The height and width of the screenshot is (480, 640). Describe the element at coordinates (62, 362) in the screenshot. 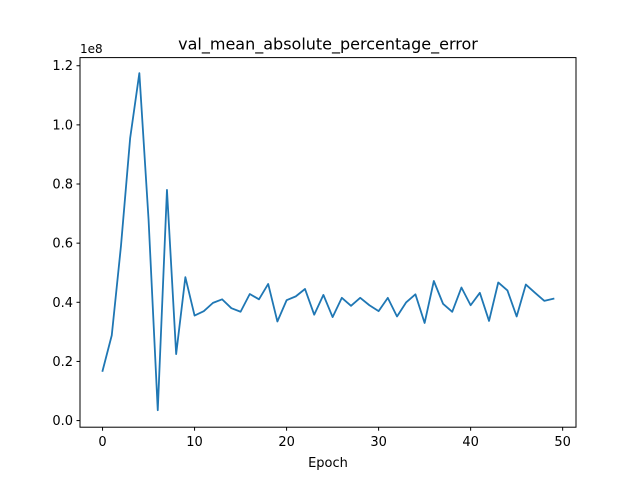

I see `y-tick-label: 0.2` at that location.